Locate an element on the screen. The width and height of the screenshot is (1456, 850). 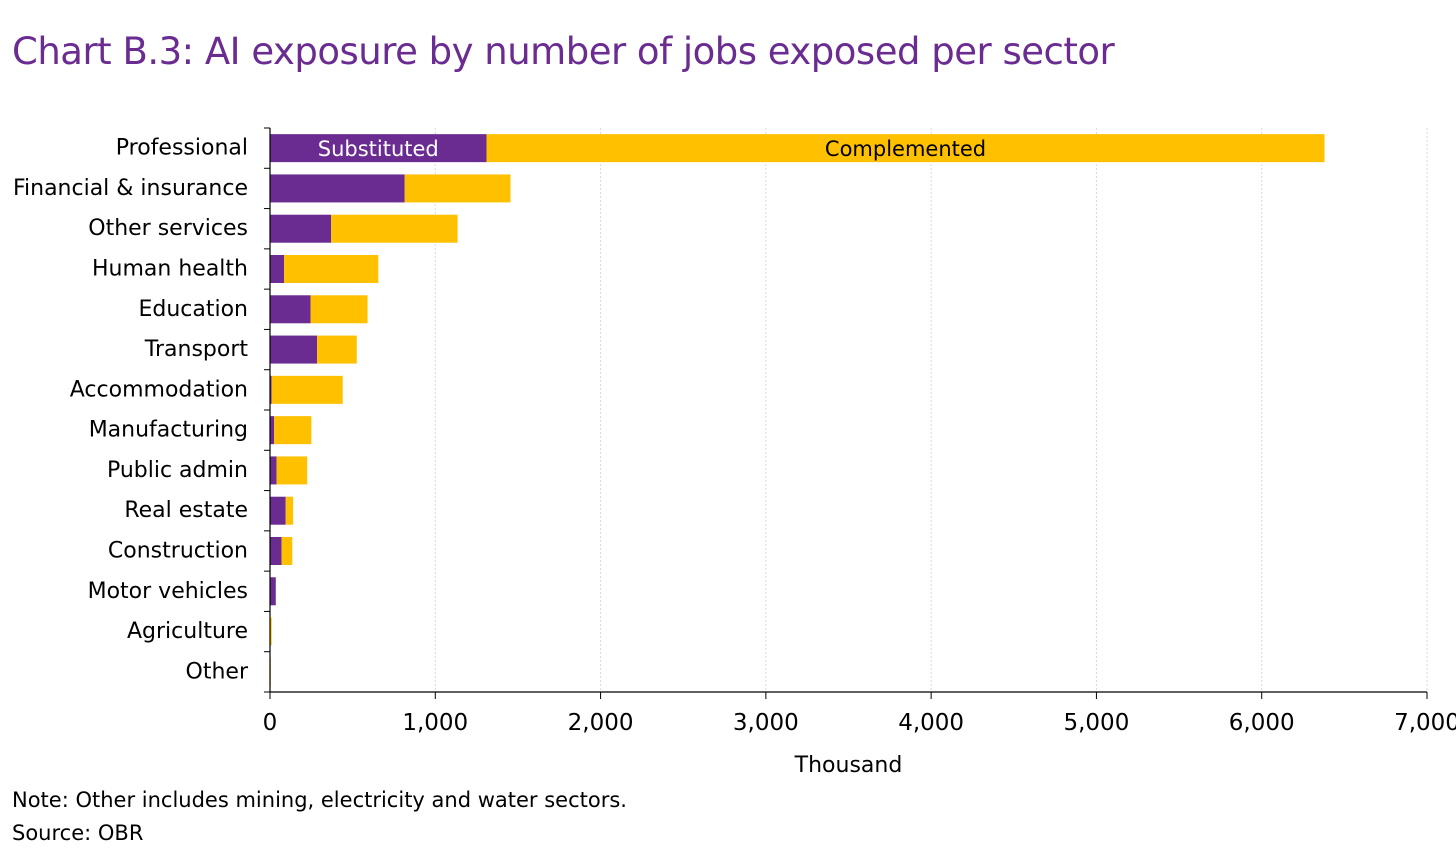
category-label-0: Professional is located at coordinates (182, 148).